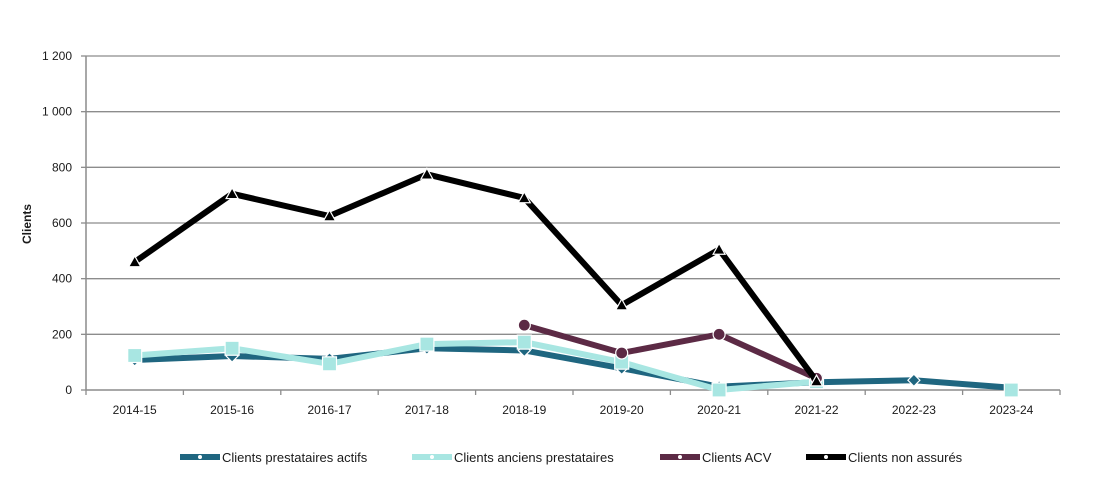  Describe the element at coordinates (135, 410) in the screenshot. I see `x-tick-label: 2014-15` at that location.